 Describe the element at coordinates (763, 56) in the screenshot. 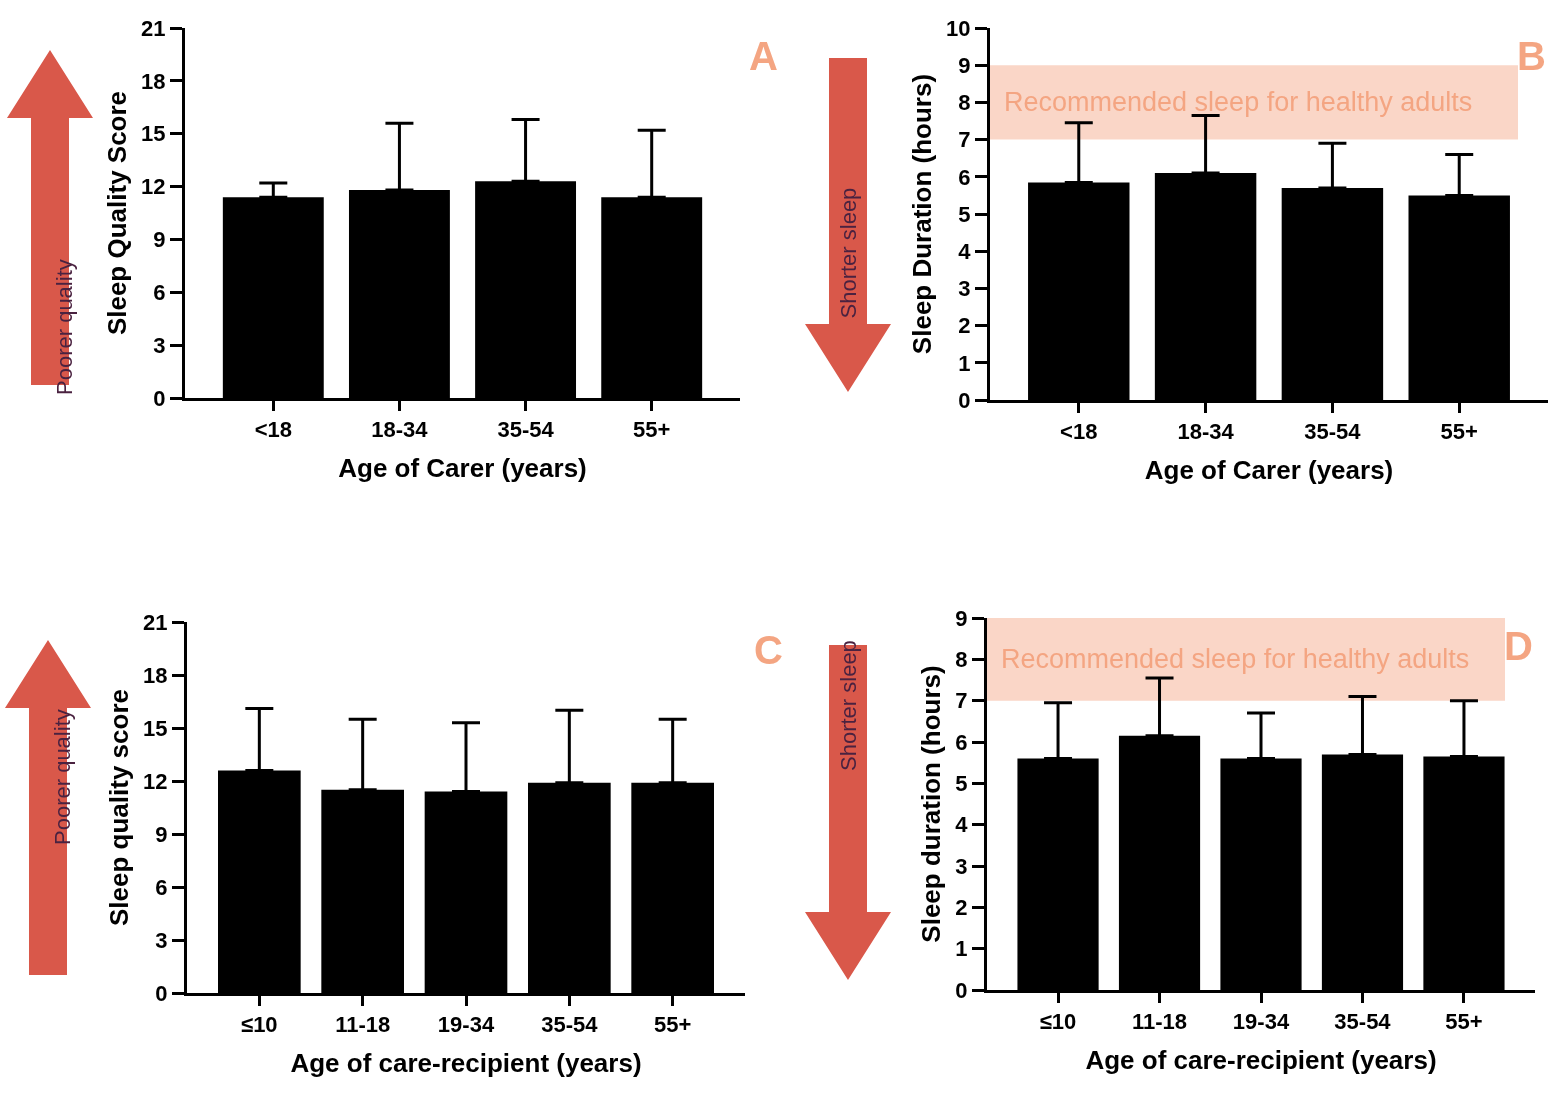

I see `text: A` at that location.